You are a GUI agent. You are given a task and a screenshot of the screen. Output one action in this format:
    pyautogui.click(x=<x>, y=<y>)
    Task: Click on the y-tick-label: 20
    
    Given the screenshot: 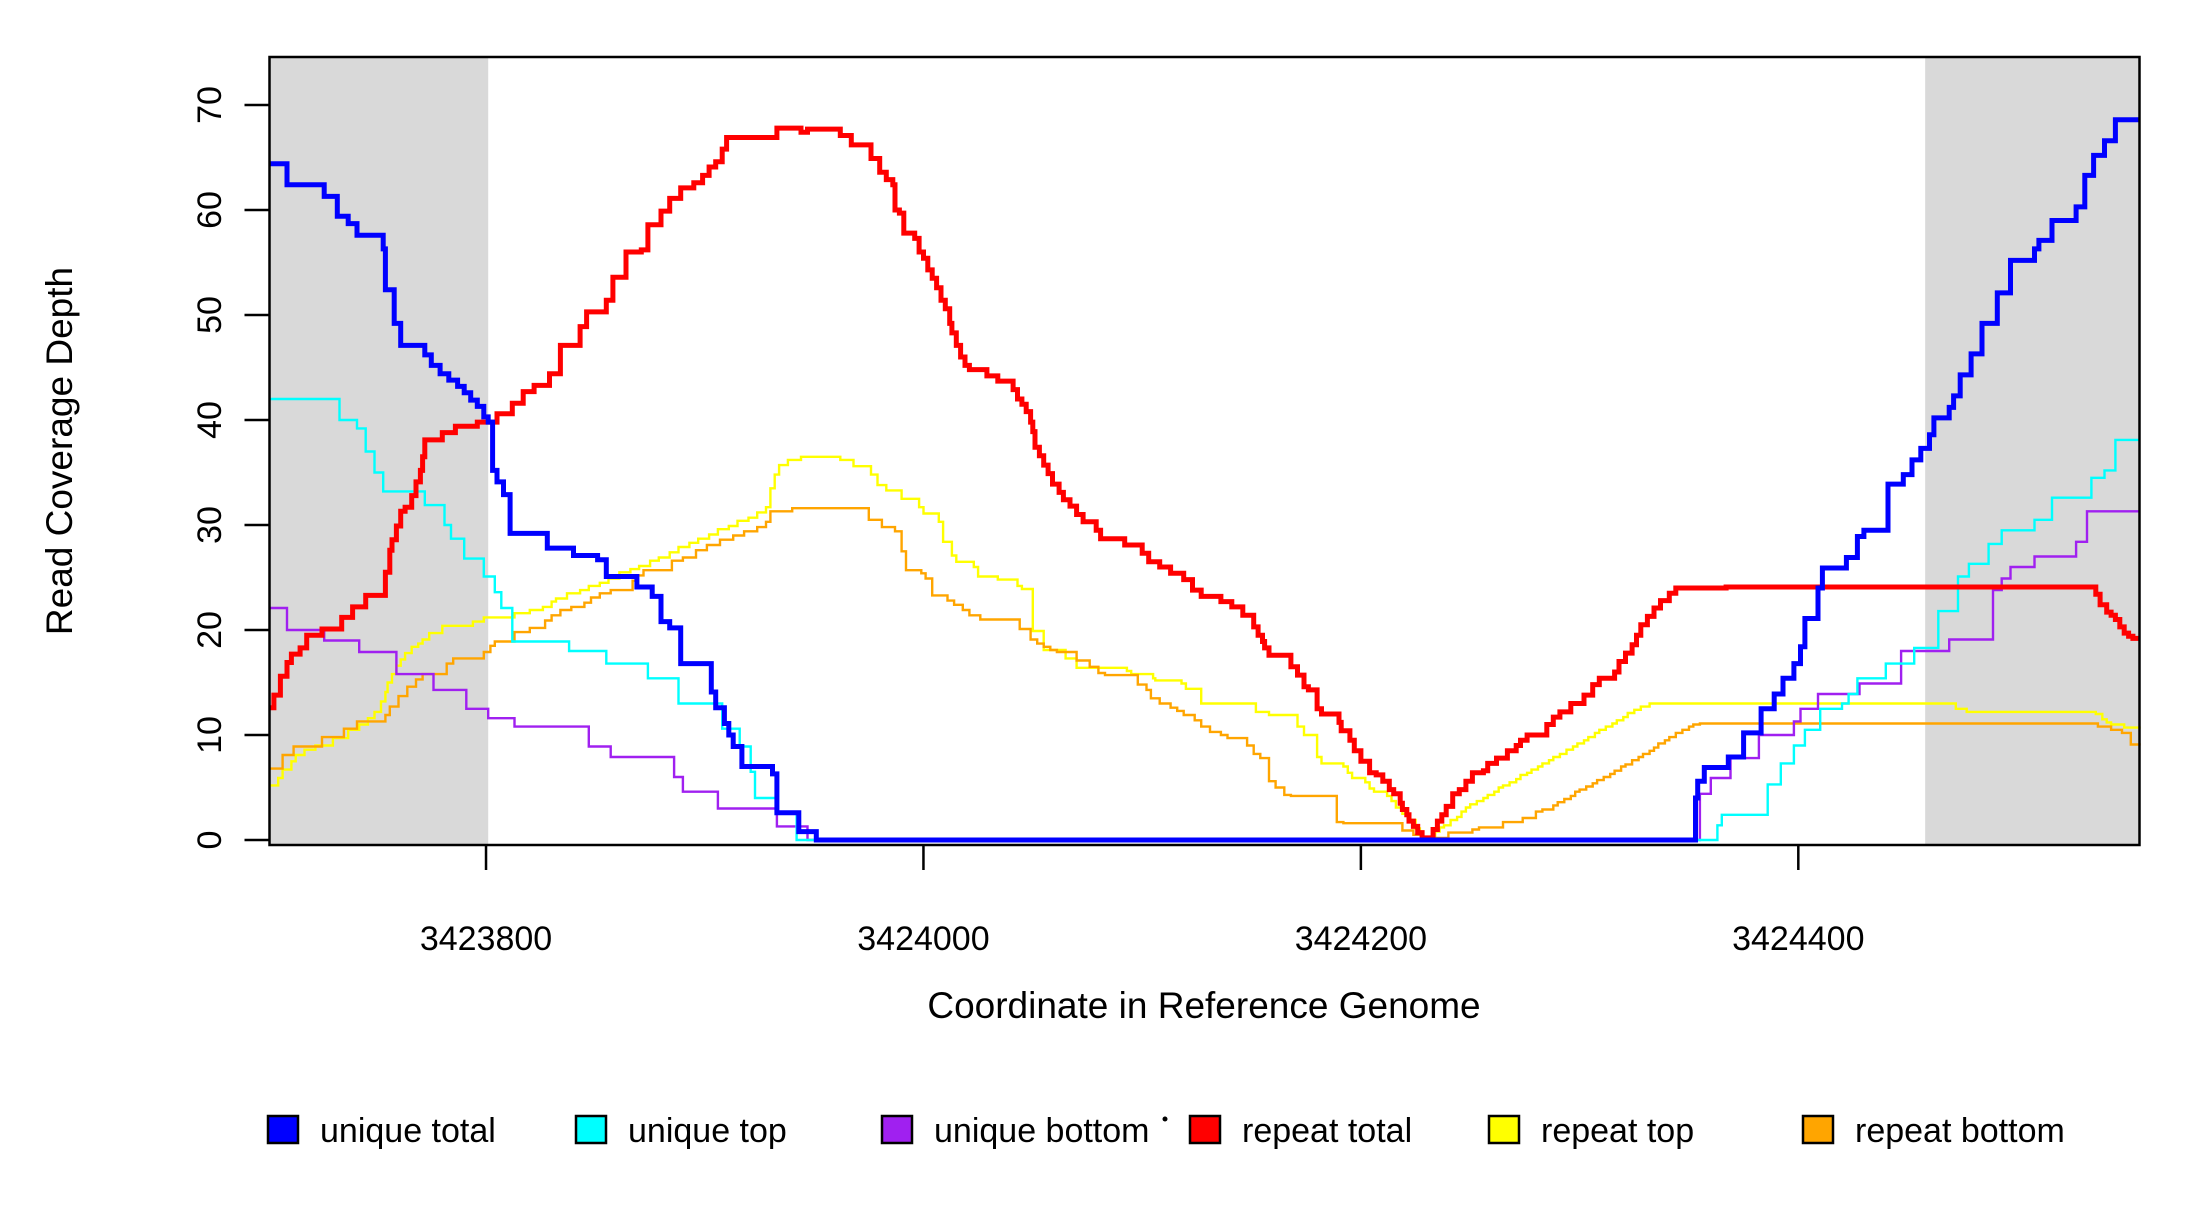 What is the action you would take?
    pyautogui.click(x=210, y=630)
    